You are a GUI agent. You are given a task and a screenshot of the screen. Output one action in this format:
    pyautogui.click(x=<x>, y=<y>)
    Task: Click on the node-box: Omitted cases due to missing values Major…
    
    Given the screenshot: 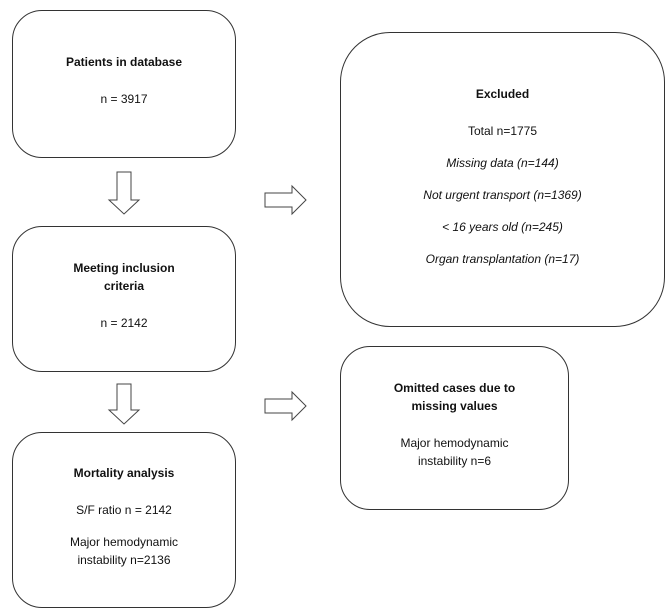 What is the action you would take?
    pyautogui.click(x=454, y=428)
    